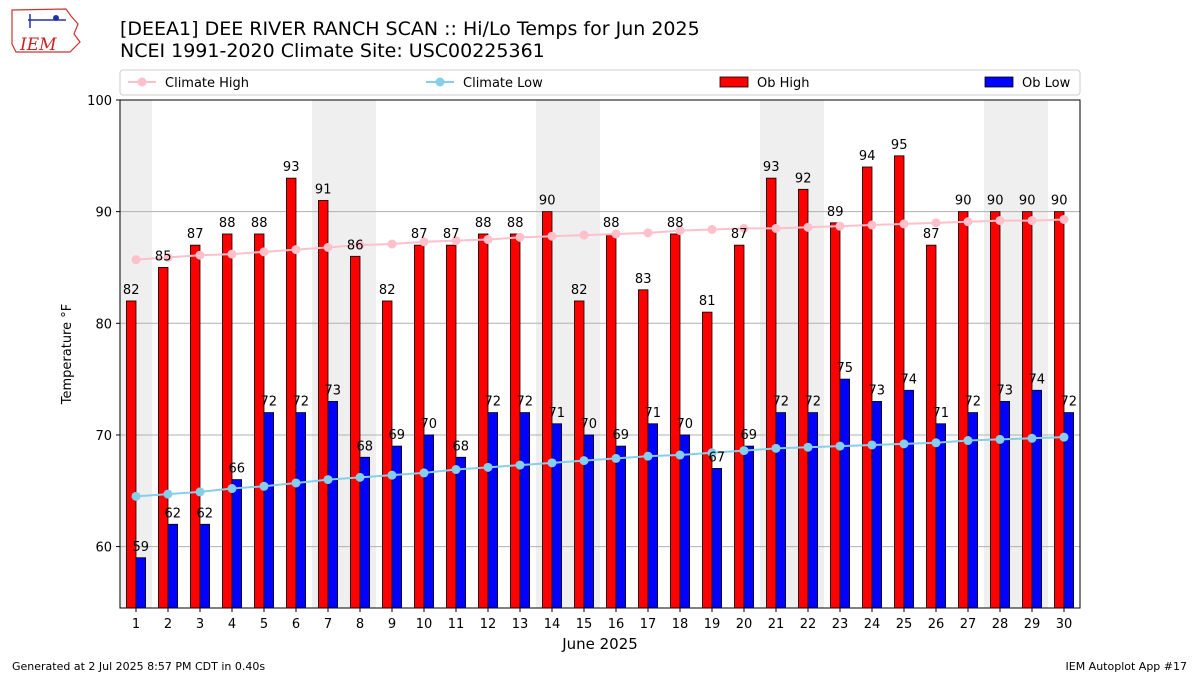 This screenshot has width=1200, height=675. Describe the element at coordinates (397, 435) in the screenshot. I see `ob-low-label: 69` at that location.